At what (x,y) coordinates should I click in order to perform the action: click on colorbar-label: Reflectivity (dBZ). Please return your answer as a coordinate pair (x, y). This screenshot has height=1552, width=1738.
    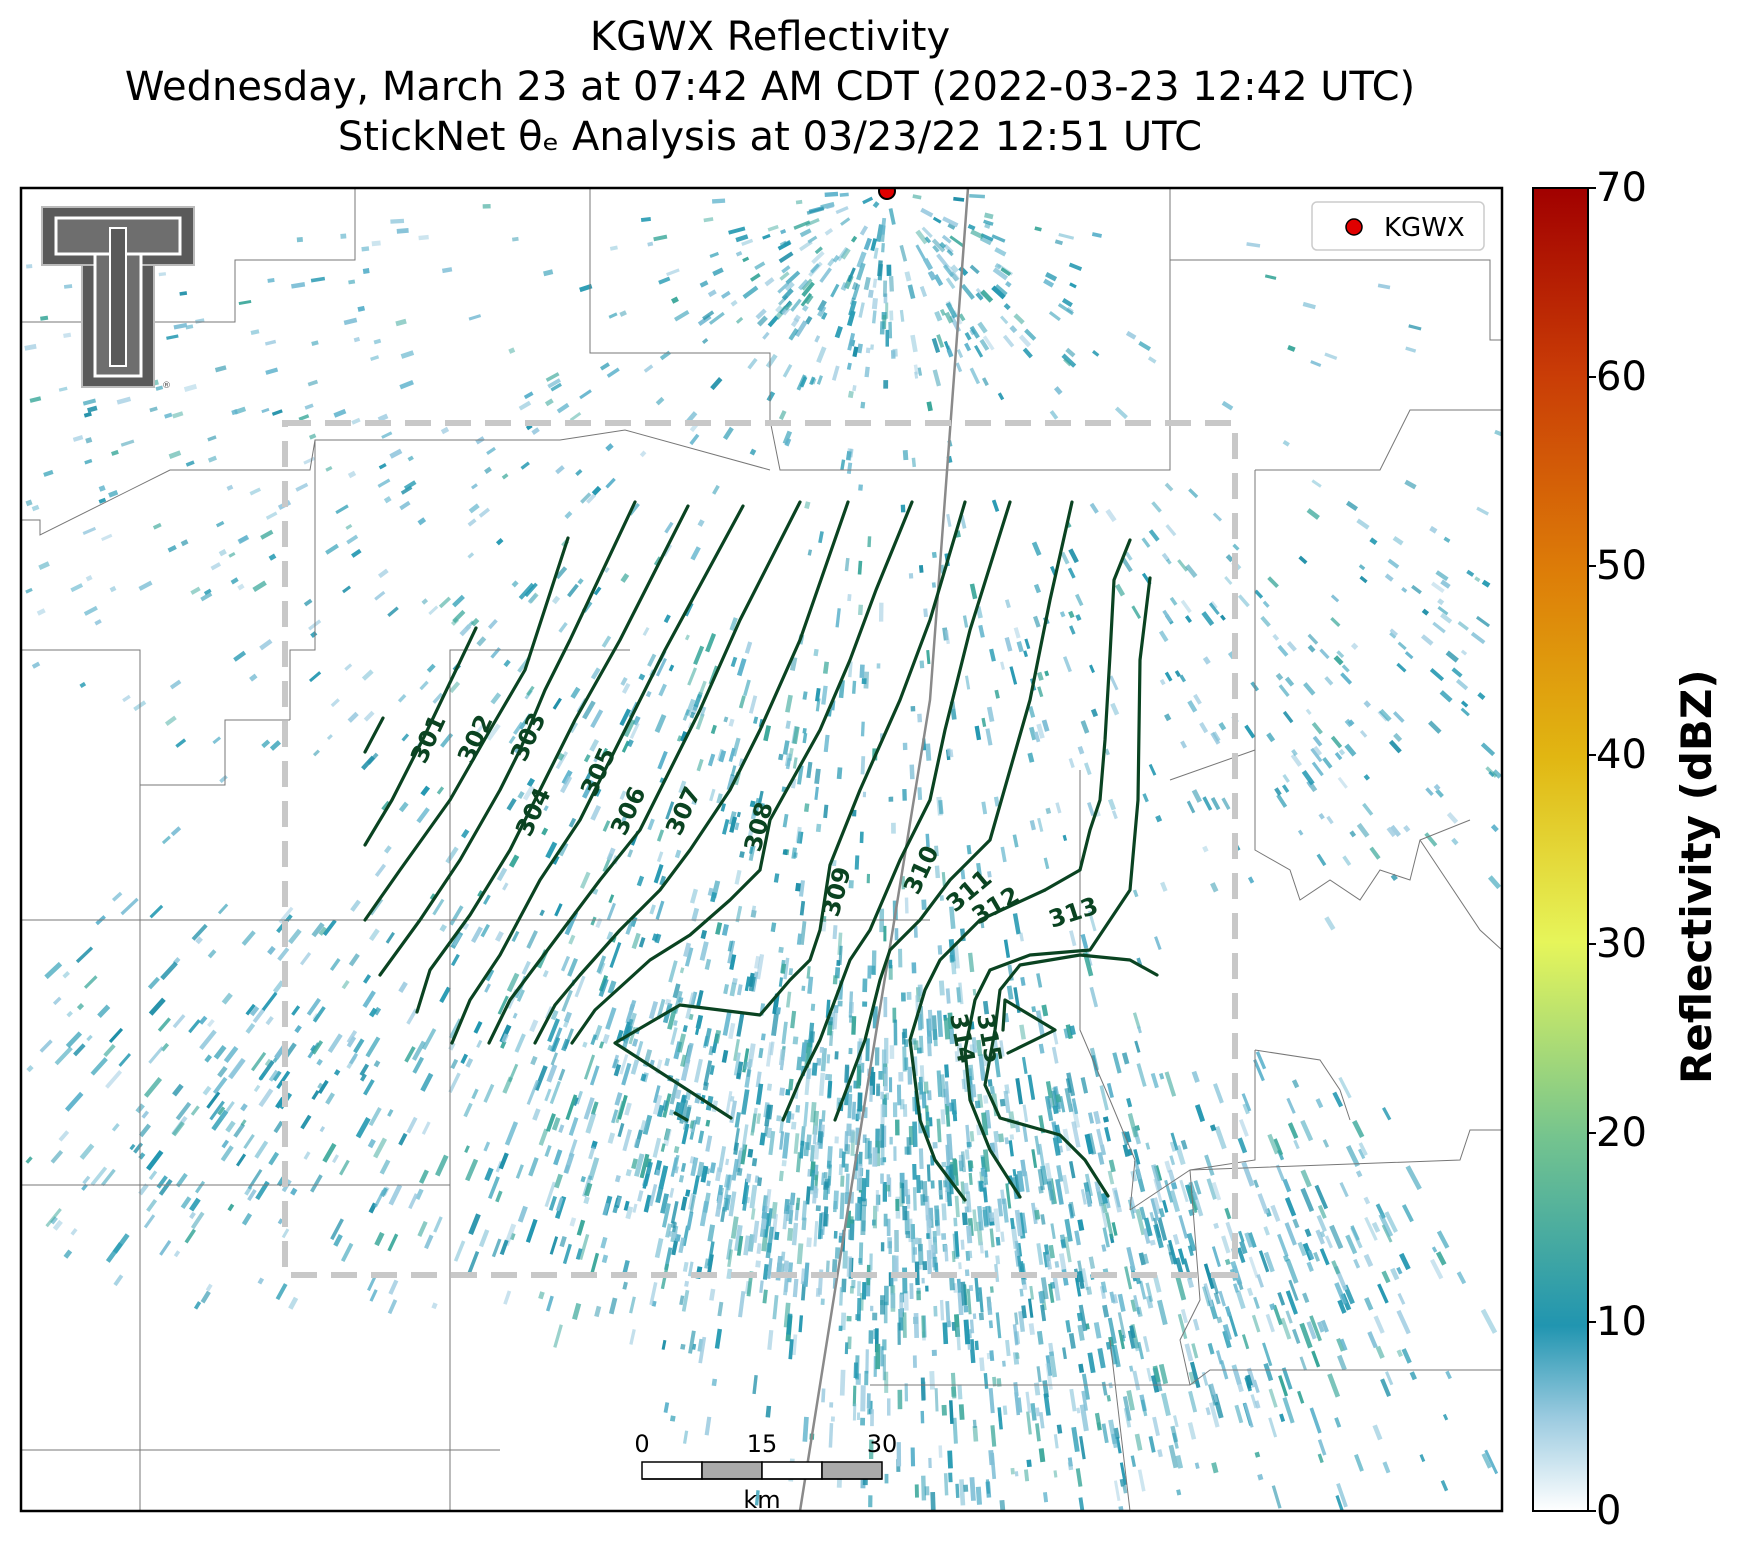
    Looking at the image, I should click on (1696, 876).